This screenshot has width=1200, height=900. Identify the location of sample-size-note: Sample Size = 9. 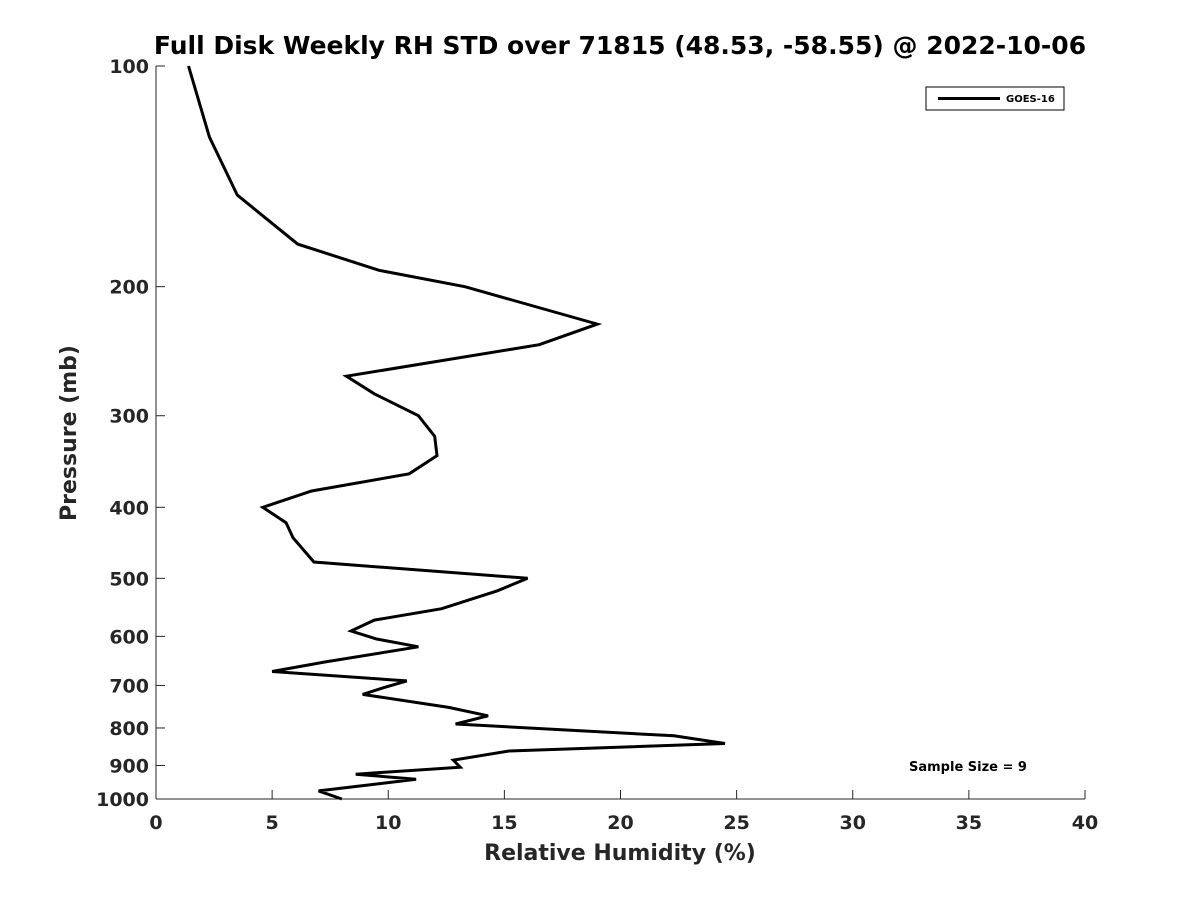
(968, 767).